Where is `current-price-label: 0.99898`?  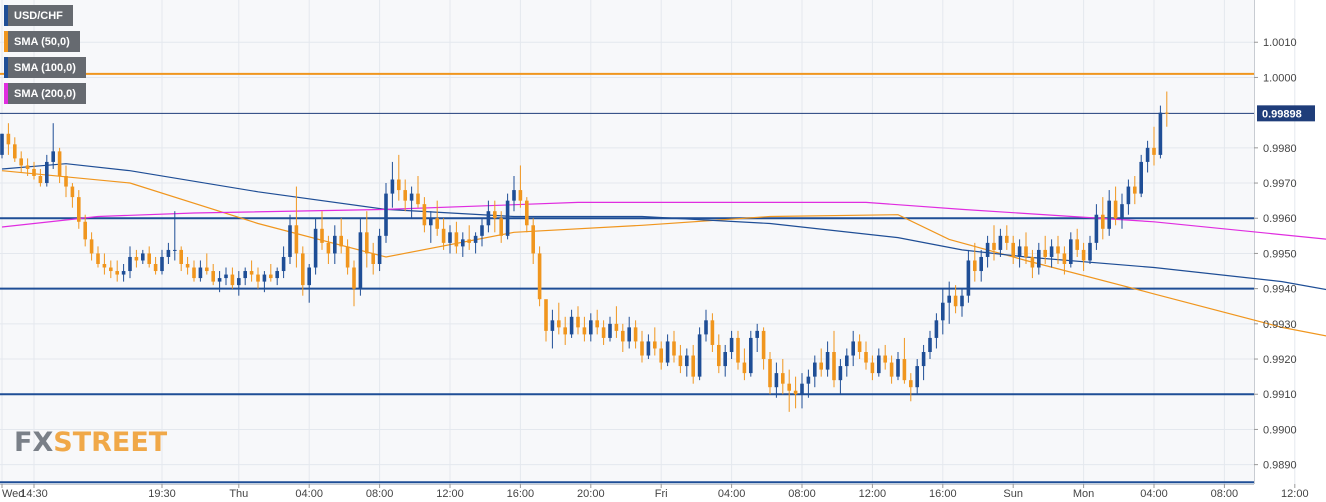 current-price-label: 0.99898 is located at coordinates (1282, 114).